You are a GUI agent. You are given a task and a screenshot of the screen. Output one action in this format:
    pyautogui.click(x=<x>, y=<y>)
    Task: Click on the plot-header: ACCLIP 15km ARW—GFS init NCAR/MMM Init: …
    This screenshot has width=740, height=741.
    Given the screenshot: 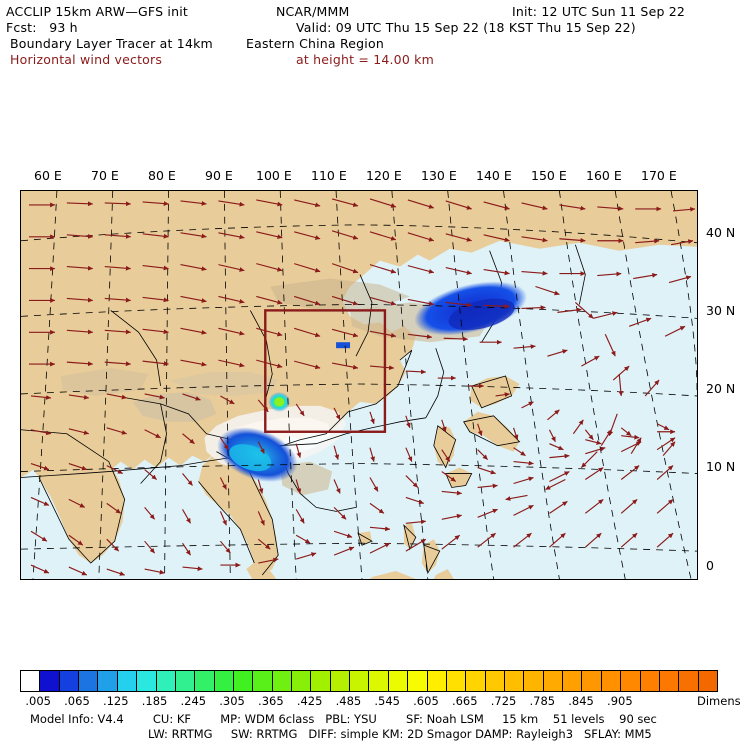 What is the action you would take?
    pyautogui.click(x=370, y=35)
    